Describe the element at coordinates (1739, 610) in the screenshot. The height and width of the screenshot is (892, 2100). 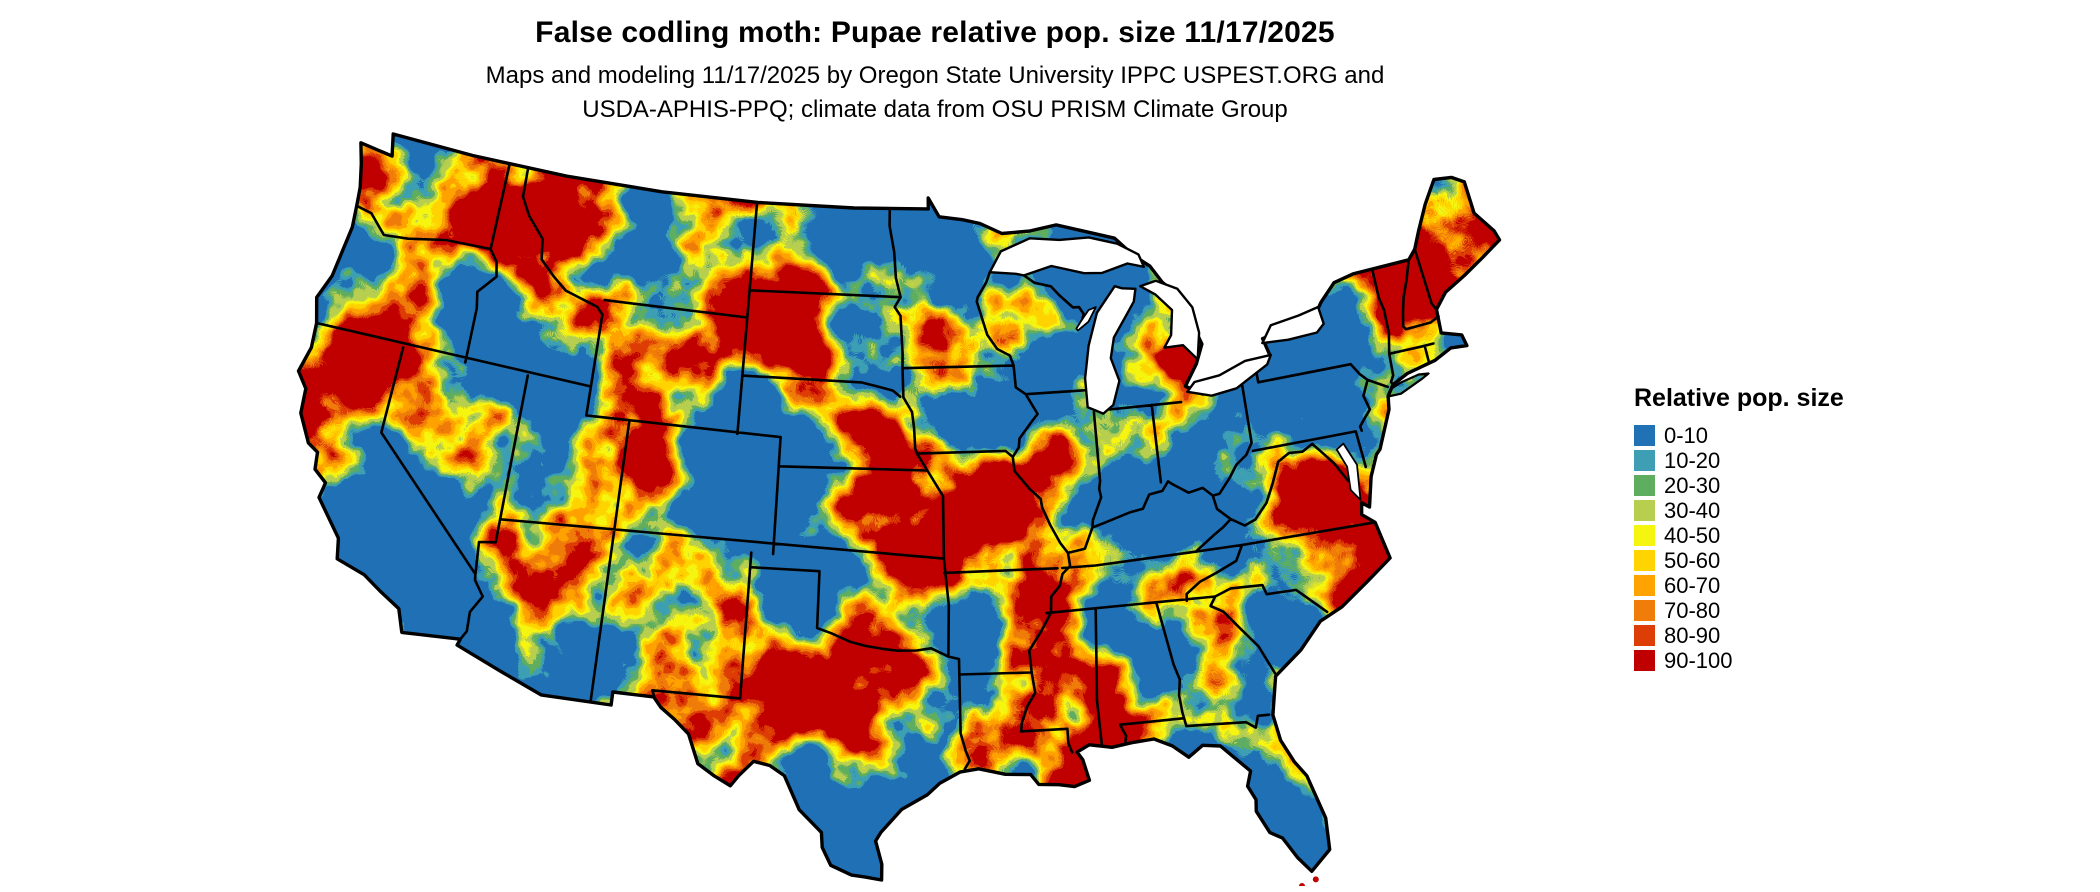
I see `legend-item: 70-80` at that location.